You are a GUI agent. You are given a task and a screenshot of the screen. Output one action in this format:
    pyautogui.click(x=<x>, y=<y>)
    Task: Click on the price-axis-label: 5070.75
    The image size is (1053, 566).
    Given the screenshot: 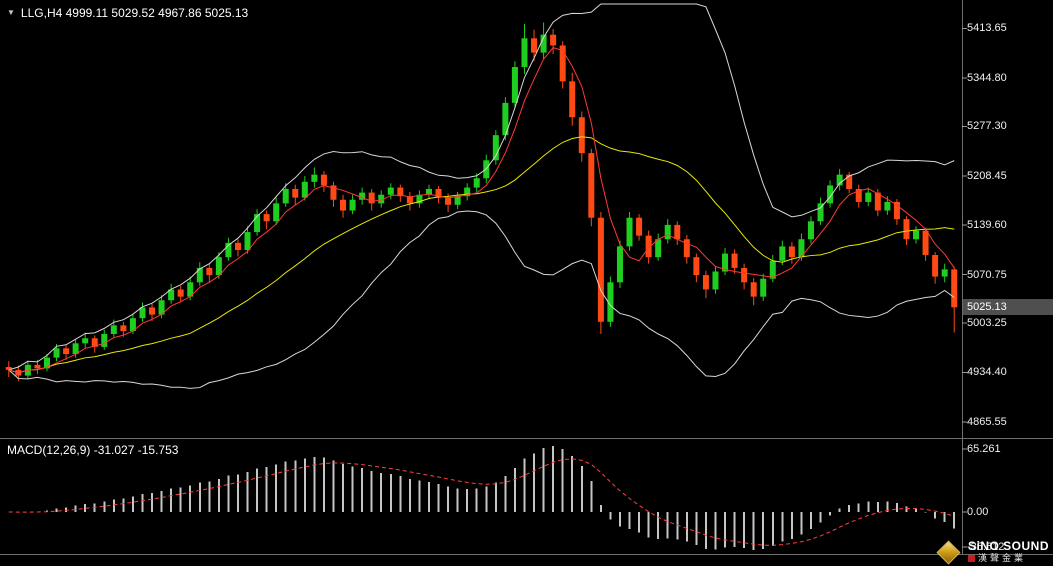 What is the action you would take?
    pyautogui.click(x=987, y=274)
    